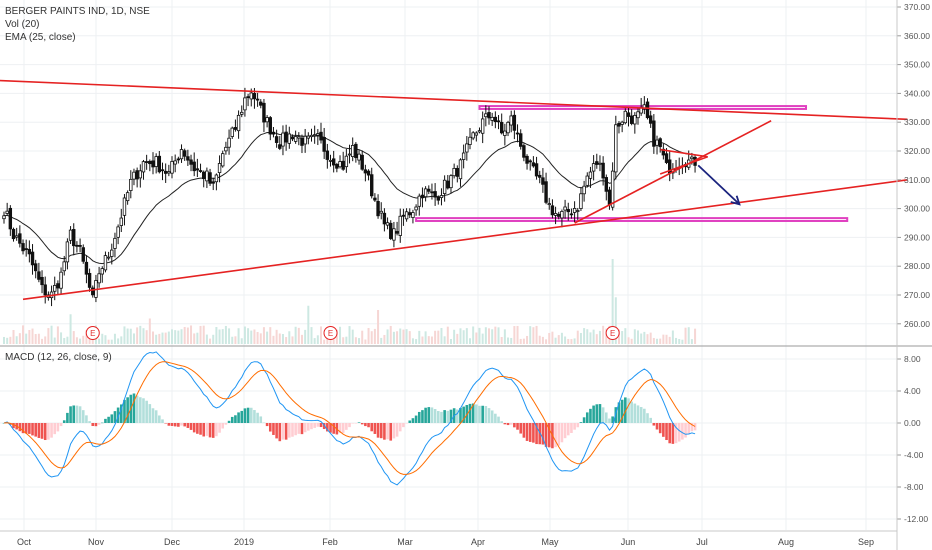 The height and width of the screenshot is (550, 932). I want to click on symbol-title: BERGER PAINTS IND, 1D, NSE, so click(77, 11).